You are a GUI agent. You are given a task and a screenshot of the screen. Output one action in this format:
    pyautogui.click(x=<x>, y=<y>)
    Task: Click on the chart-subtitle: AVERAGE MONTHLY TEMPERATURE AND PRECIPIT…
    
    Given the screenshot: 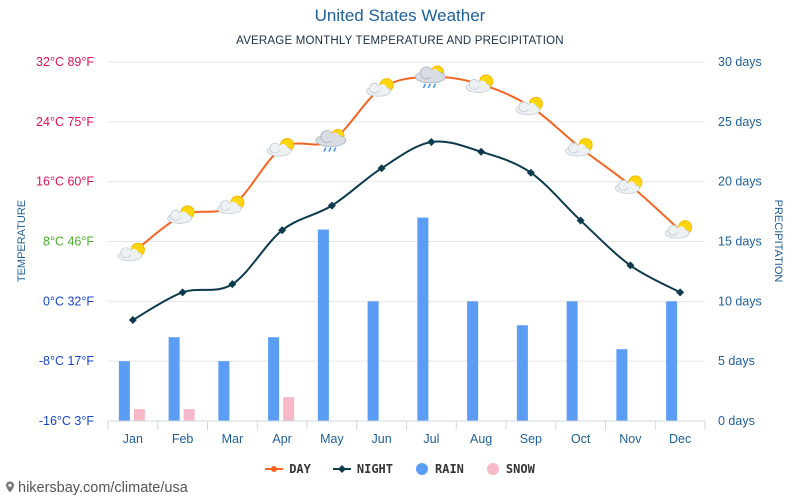 What is the action you would take?
    pyautogui.click(x=400, y=41)
    